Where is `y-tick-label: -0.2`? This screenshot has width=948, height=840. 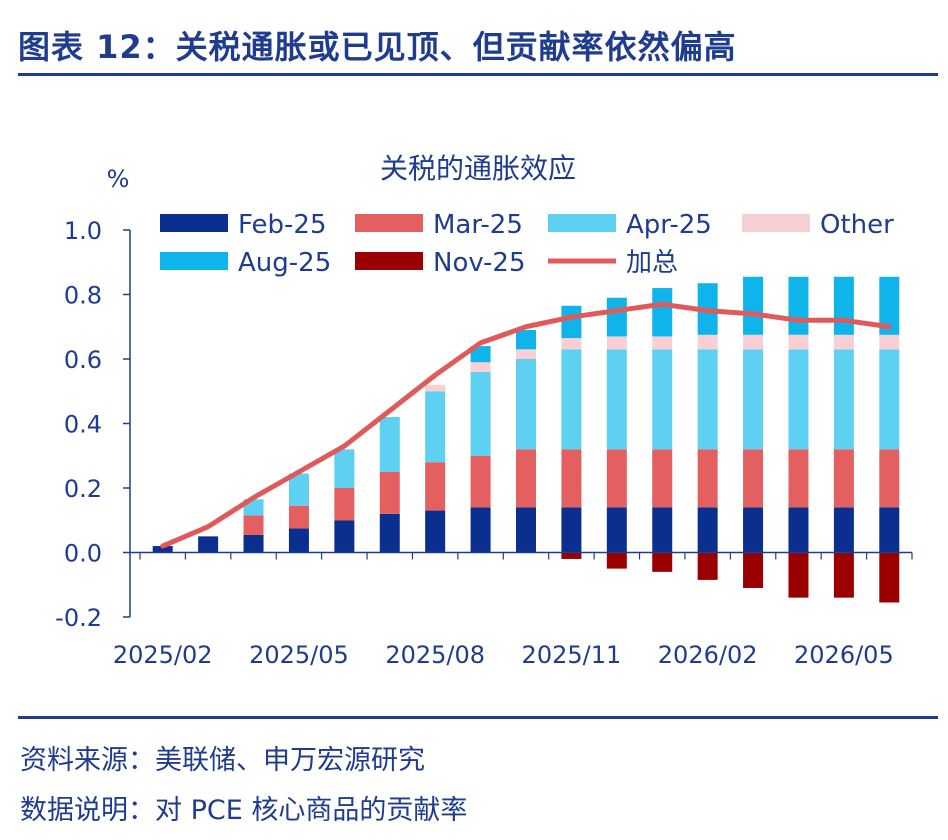 y-tick-label: -0.2 is located at coordinates (78, 618).